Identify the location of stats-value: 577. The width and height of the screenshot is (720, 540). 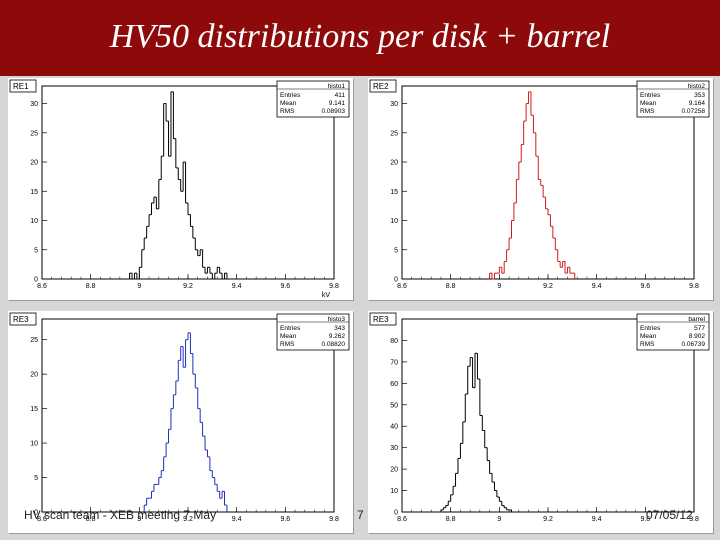
(699, 328).